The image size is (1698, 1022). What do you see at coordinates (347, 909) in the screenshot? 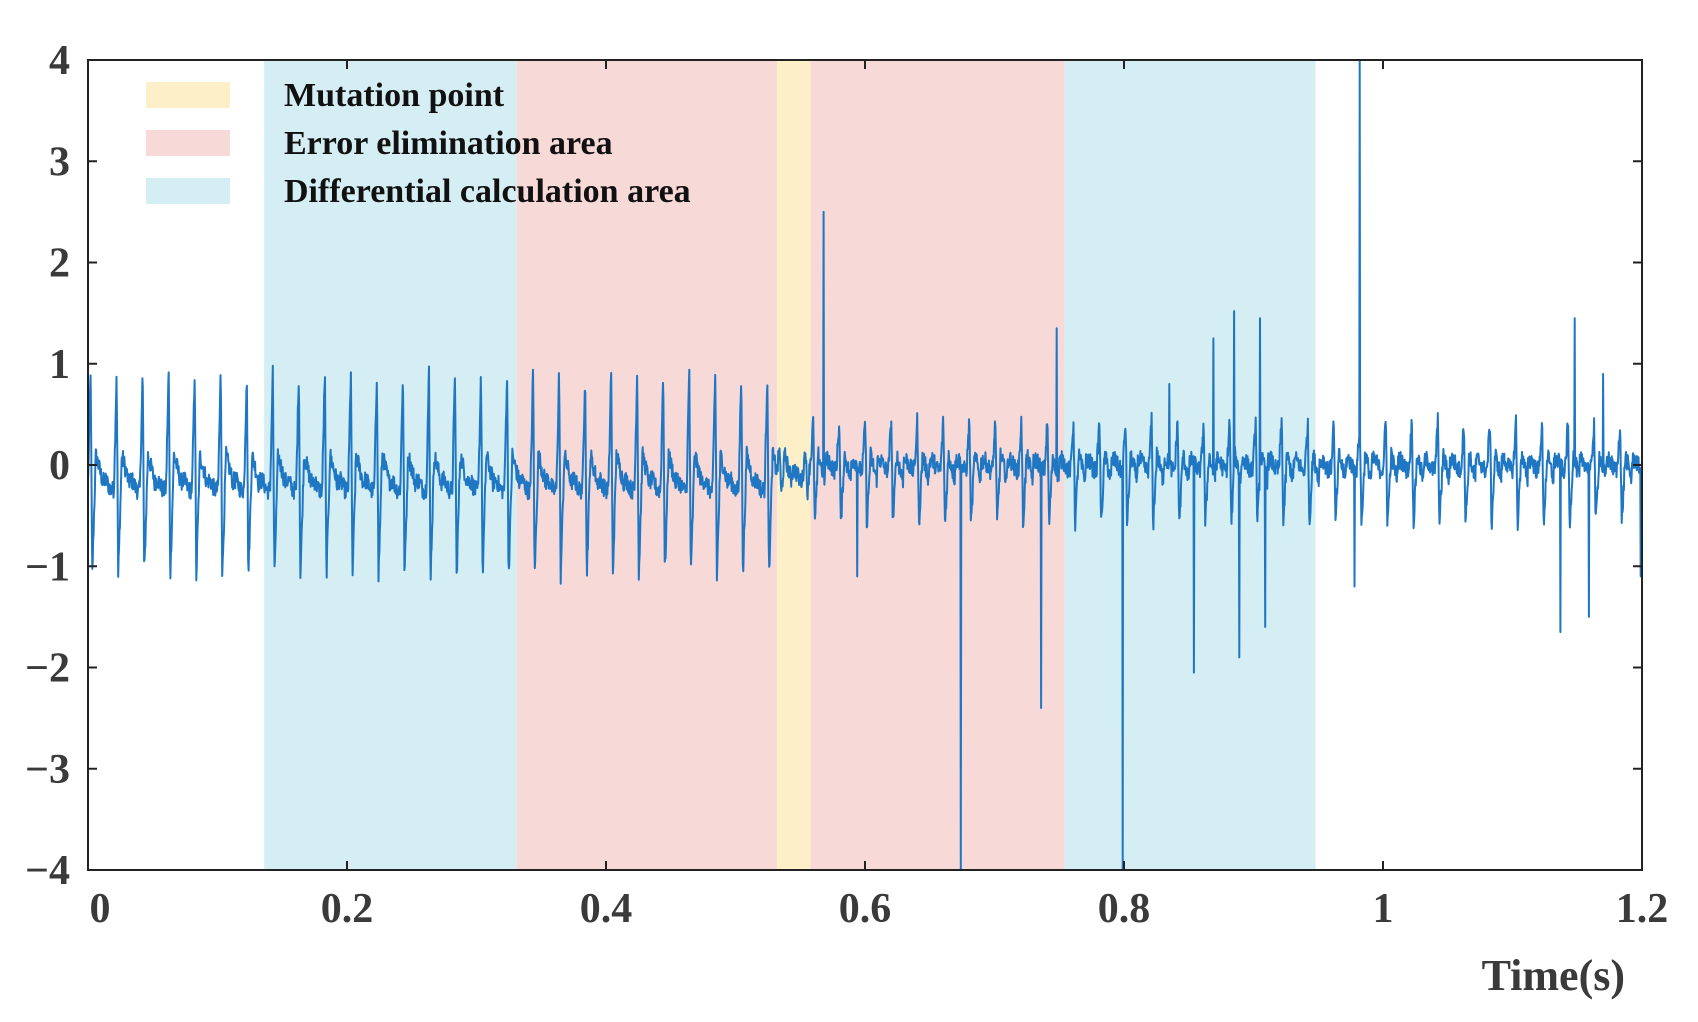
I see `x-tick-label: 0.2` at bounding box center [347, 909].